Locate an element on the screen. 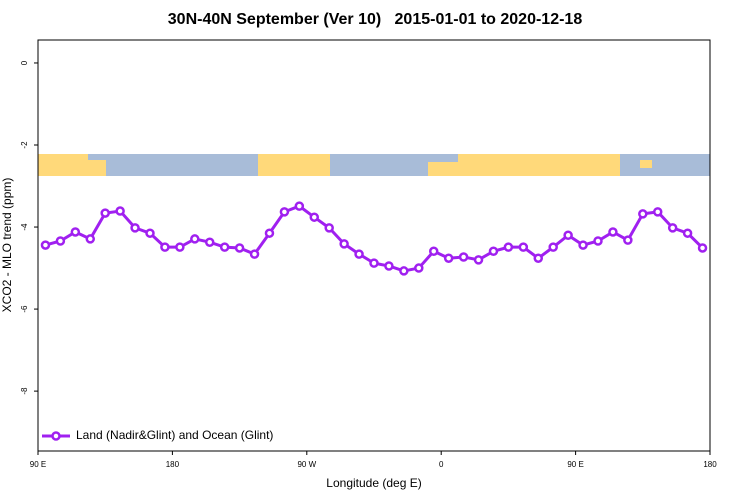  y-tick-label: -2 is located at coordinates (24, 145).